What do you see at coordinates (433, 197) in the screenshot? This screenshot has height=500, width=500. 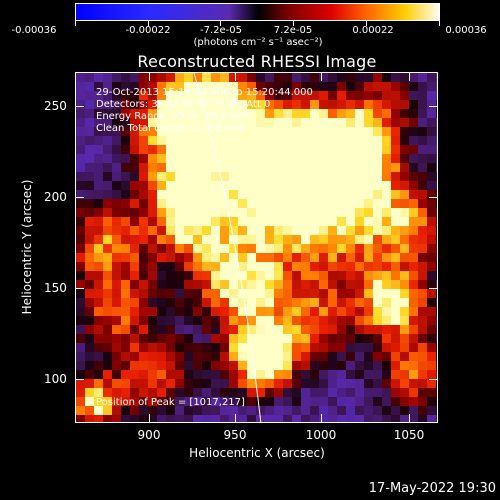 I see `y-tick-mark` at bounding box center [433, 197].